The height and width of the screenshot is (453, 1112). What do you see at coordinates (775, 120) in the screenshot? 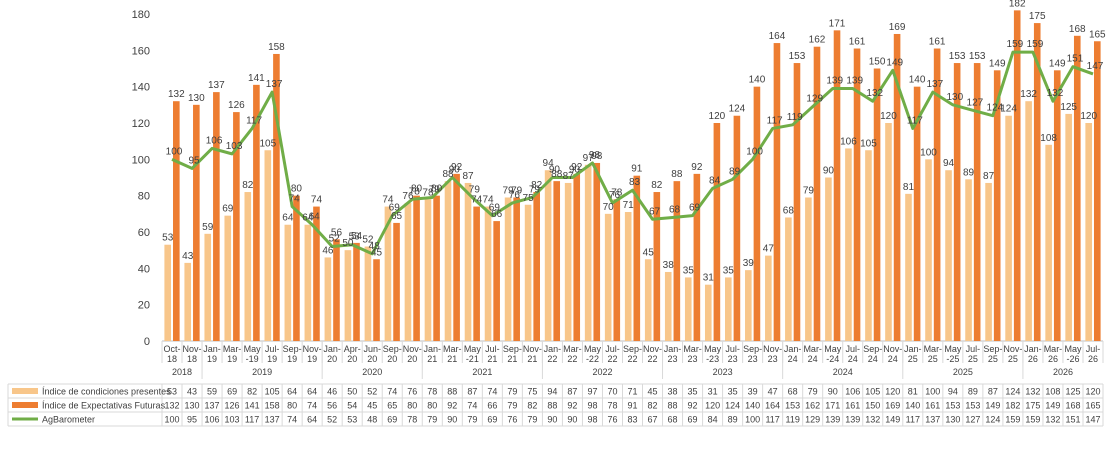
I see `data-label-agbarometer: 117` at bounding box center [775, 120].